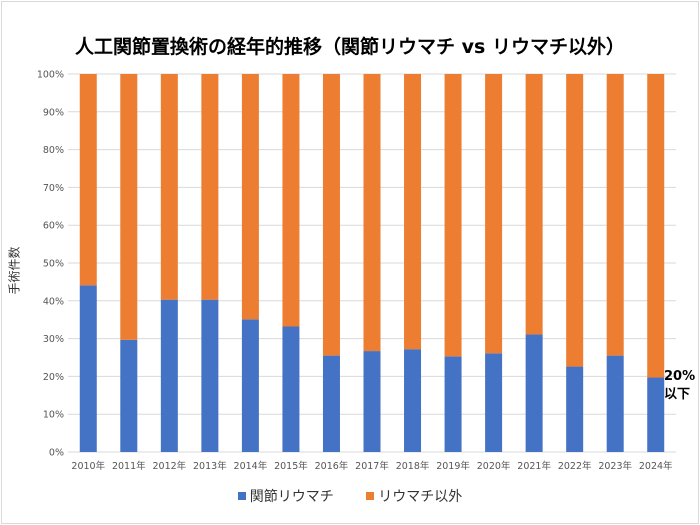 The image size is (700, 525). Describe the element at coordinates (656, 466) in the screenshot. I see `x-tick-label: 2024年` at that location.